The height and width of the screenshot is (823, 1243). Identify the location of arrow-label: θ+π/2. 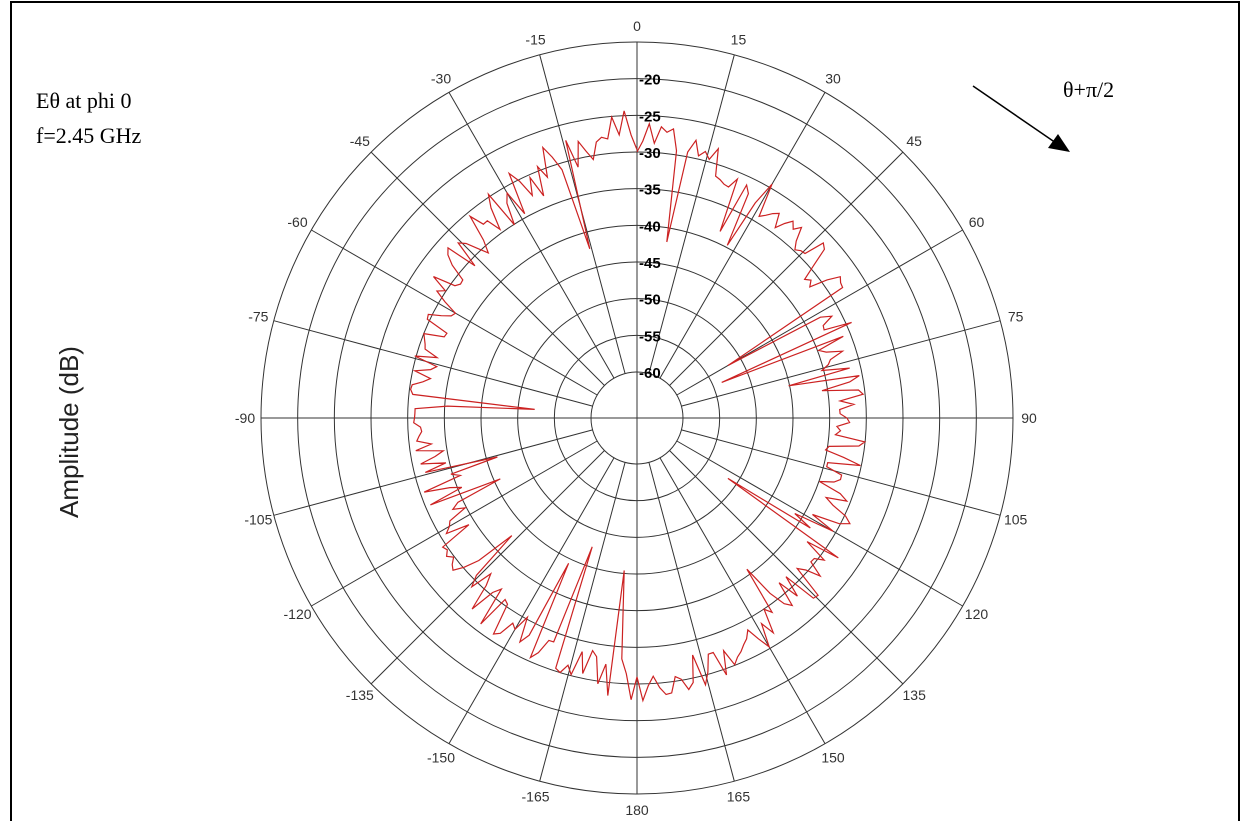
(1088, 89).